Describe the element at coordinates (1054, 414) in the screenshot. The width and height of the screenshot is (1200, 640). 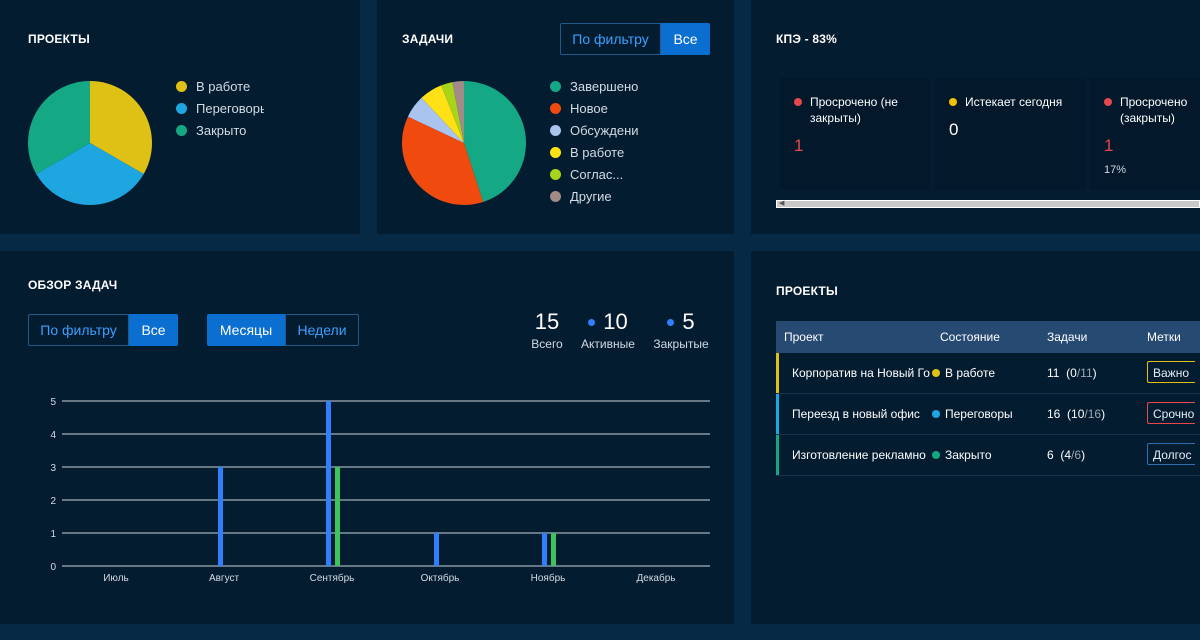
I see `tasks-active: 16` at that location.